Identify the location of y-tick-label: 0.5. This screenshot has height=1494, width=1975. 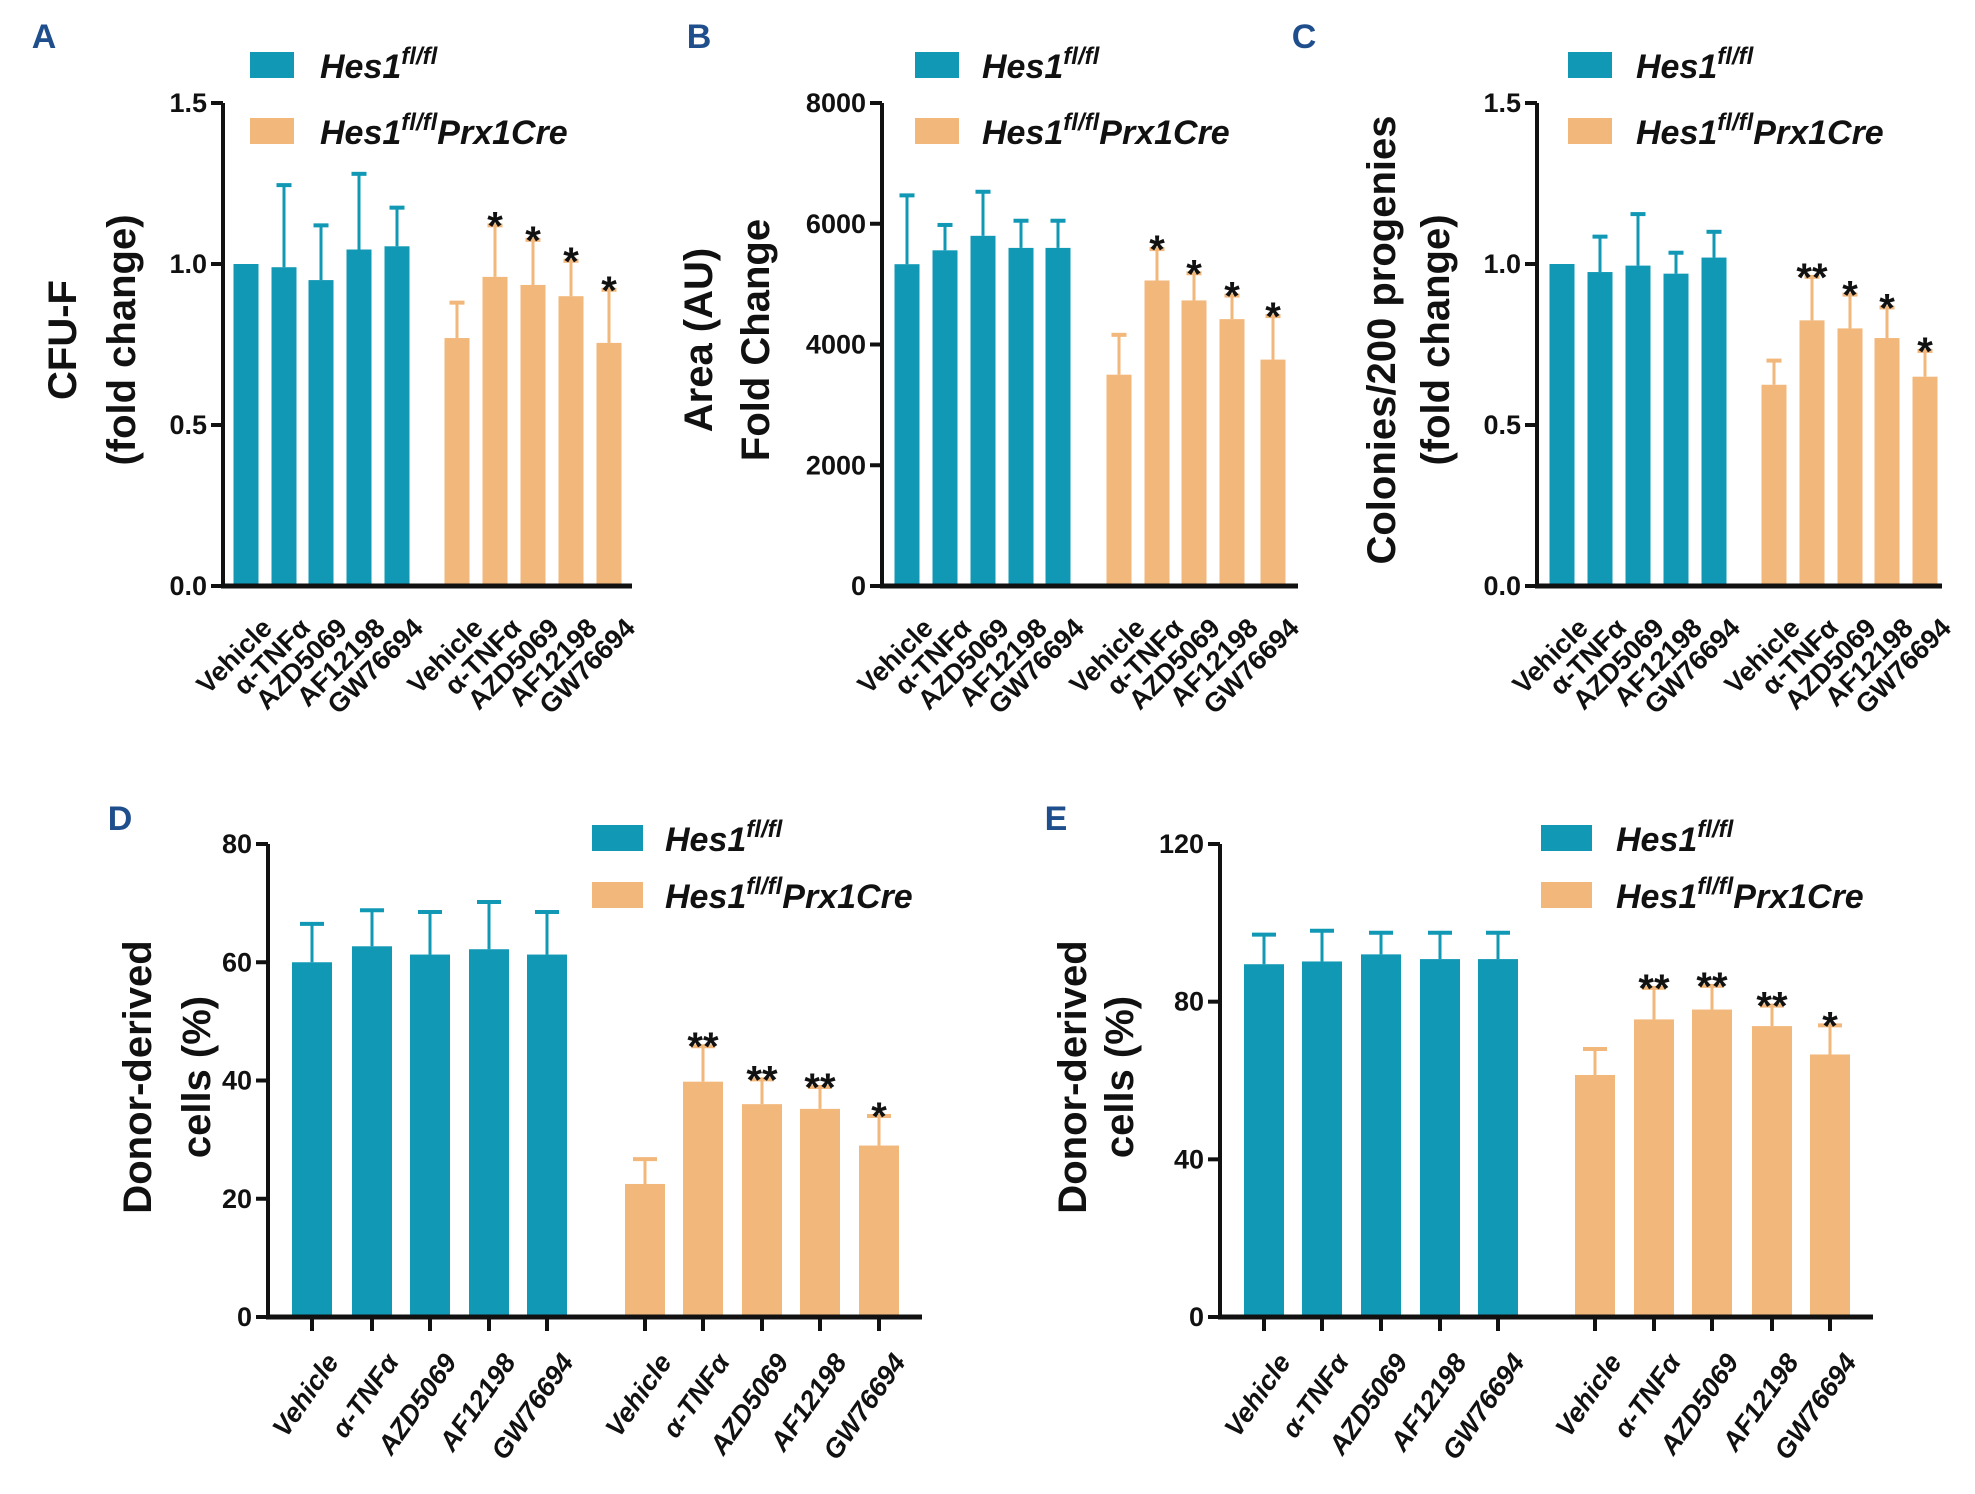
(1502, 425).